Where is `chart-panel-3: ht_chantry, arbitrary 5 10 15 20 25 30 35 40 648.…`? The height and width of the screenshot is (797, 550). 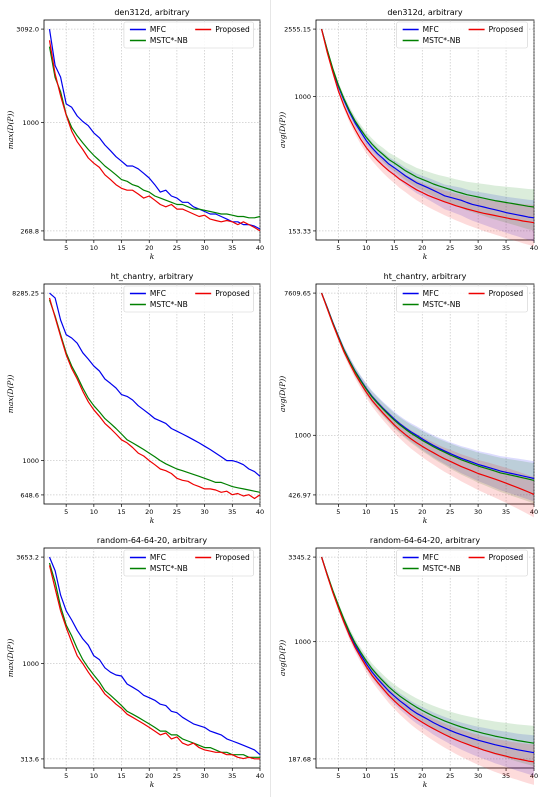 chart-panel-3: ht_chantry, arbitrary 5 10 15 20 25 30 35 40 648.… is located at coordinates (135, 398).